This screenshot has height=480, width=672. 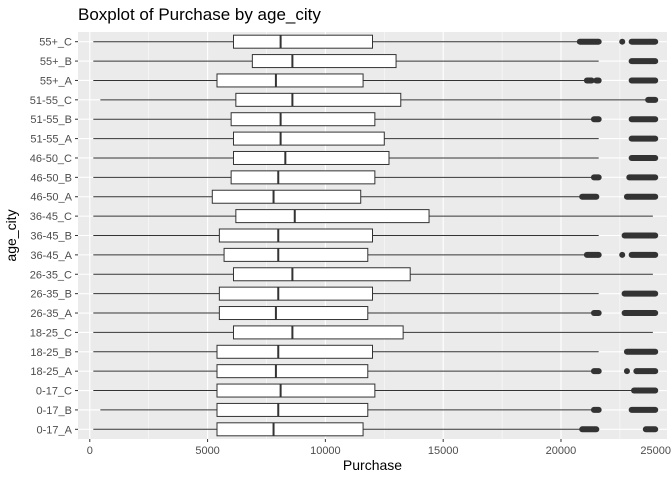 I want to click on box-51-55_B, so click(x=376, y=119).